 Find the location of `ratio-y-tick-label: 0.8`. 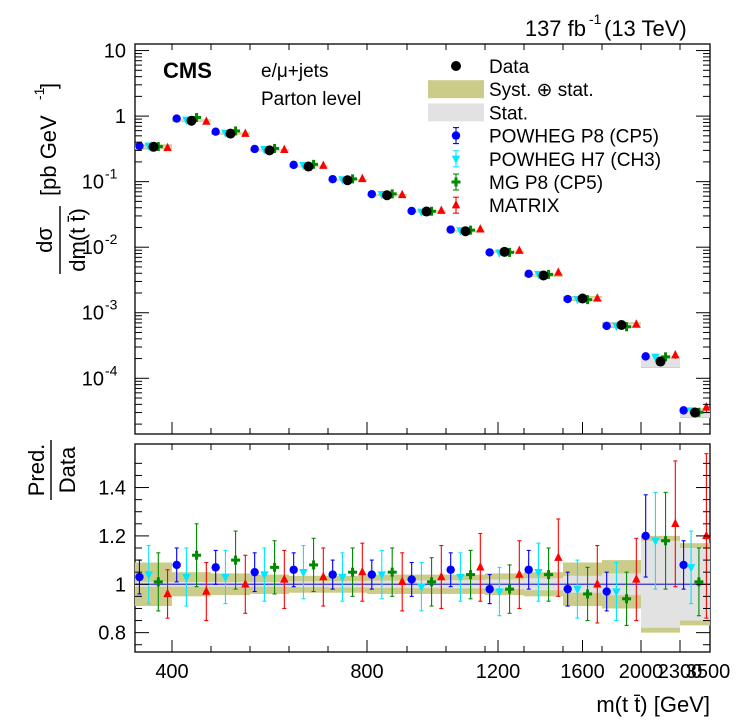

ratio-y-tick-label: 0.8 is located at coordinates (112, 634).